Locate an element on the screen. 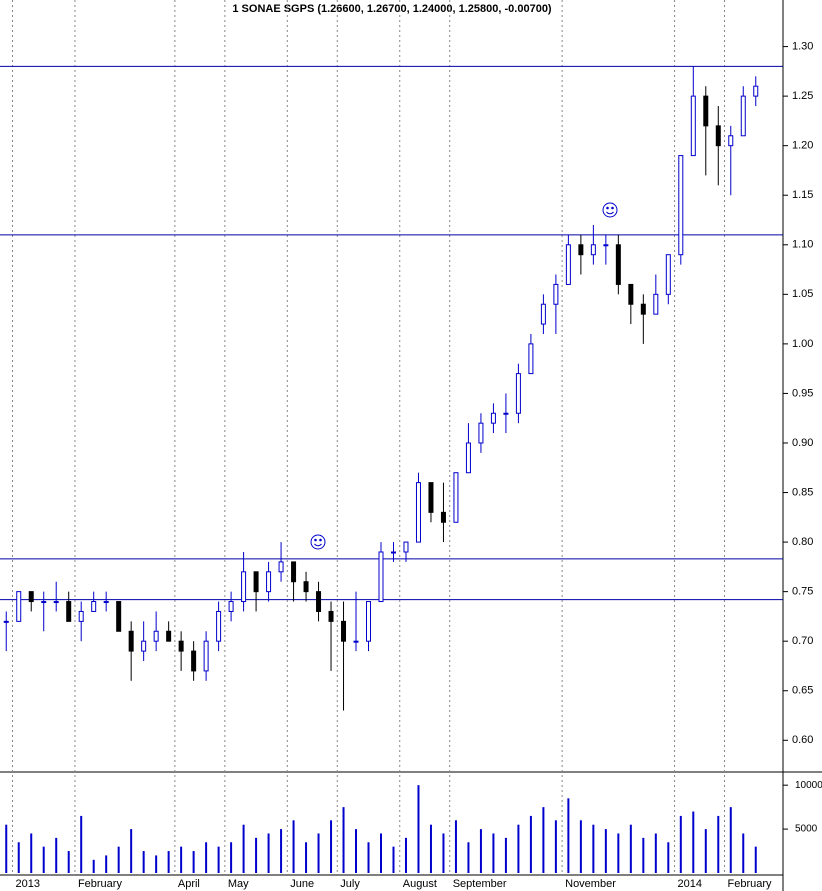  y-tick-label: 0.70 is located at coordinates (802, 641).